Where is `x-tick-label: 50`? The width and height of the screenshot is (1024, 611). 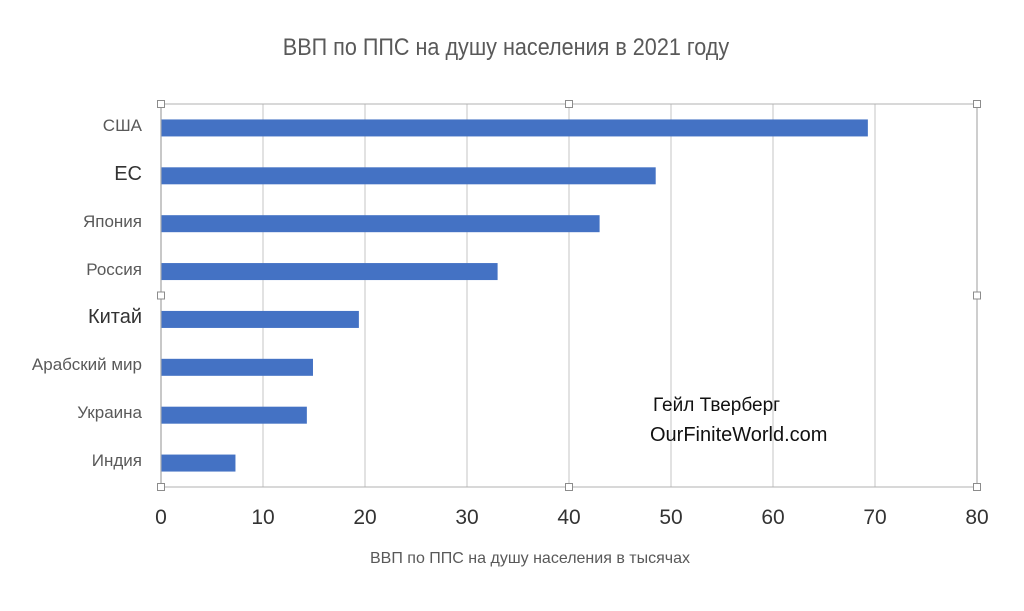
x-tick-label: 50 is located at coordinates (671, 517).